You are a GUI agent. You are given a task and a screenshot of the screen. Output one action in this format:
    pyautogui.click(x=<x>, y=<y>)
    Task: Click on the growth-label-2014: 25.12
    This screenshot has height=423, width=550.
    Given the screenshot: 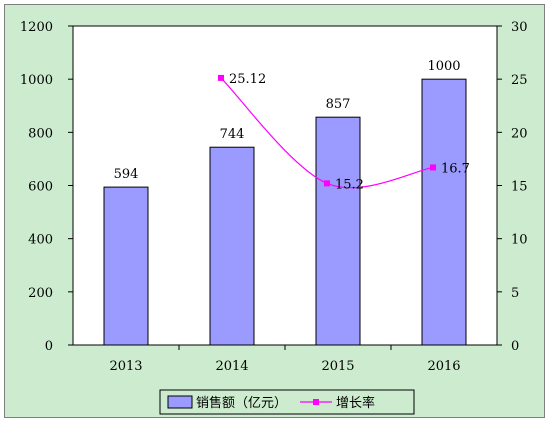 What is the action you would take?
    pyautogui.click(x=247, y=79)
    